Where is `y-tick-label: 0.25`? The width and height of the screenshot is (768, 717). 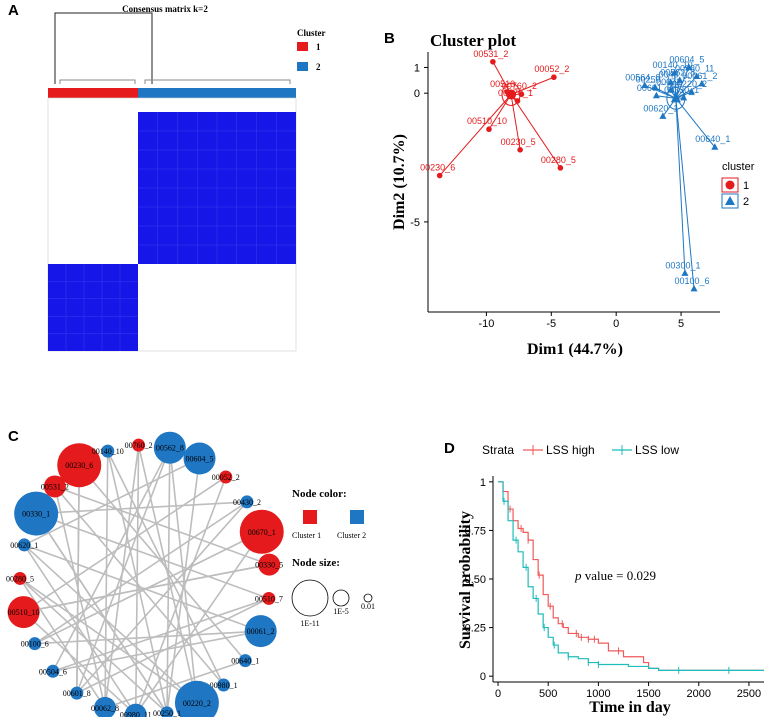
y-tick-label: 0.25 is located at coordinates (475, 629).